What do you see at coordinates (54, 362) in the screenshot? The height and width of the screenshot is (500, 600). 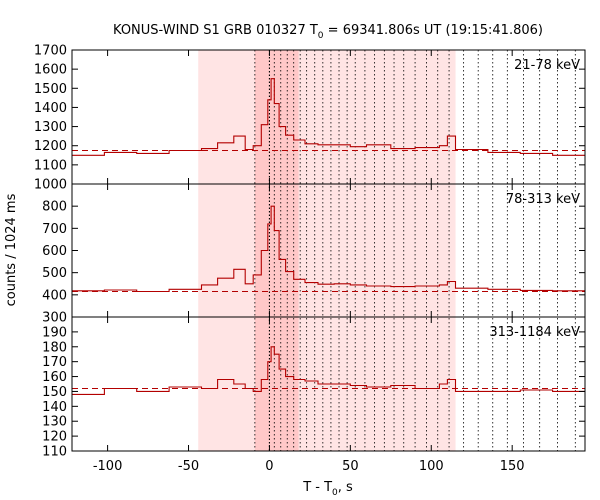 I see `y-tick-label: 170` at bounding box center [54, 362].